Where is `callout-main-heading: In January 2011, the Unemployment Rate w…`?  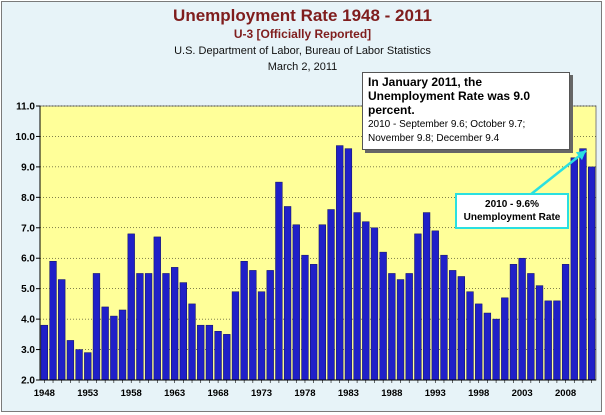 callout-main-heading: In January 2011, the Unemployment Rate w… is located at coordinates (449, 96).